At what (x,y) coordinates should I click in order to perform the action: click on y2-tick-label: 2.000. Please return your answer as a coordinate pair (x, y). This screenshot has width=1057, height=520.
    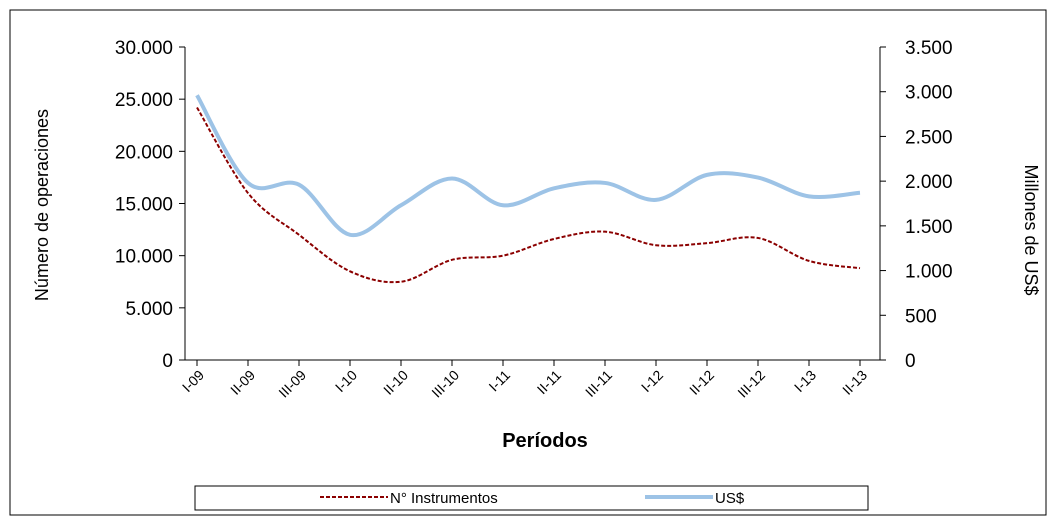
    Looking at the image, I should click on (929, 182).